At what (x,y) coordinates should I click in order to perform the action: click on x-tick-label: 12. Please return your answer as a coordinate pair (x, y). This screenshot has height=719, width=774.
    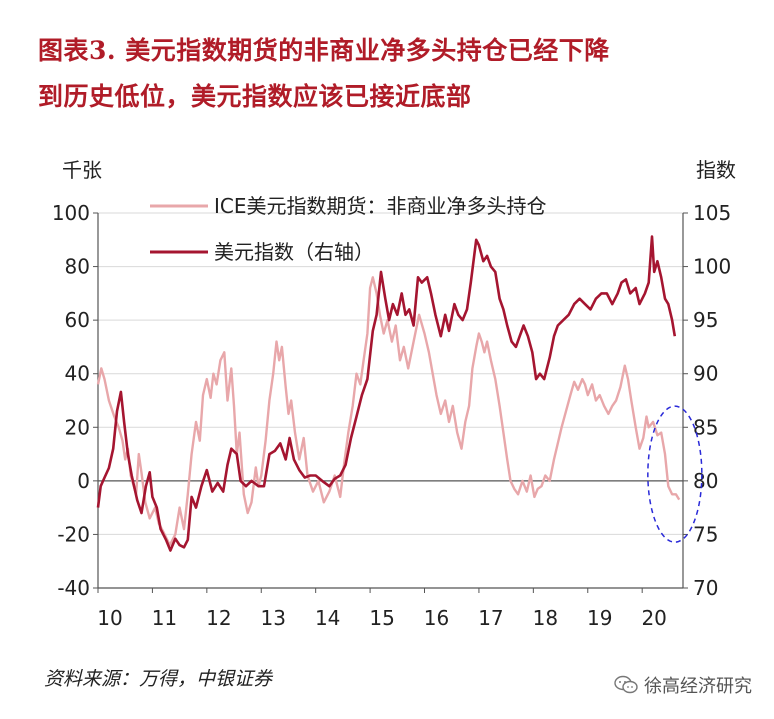
    Looking at the image, I should click on (218, 618).